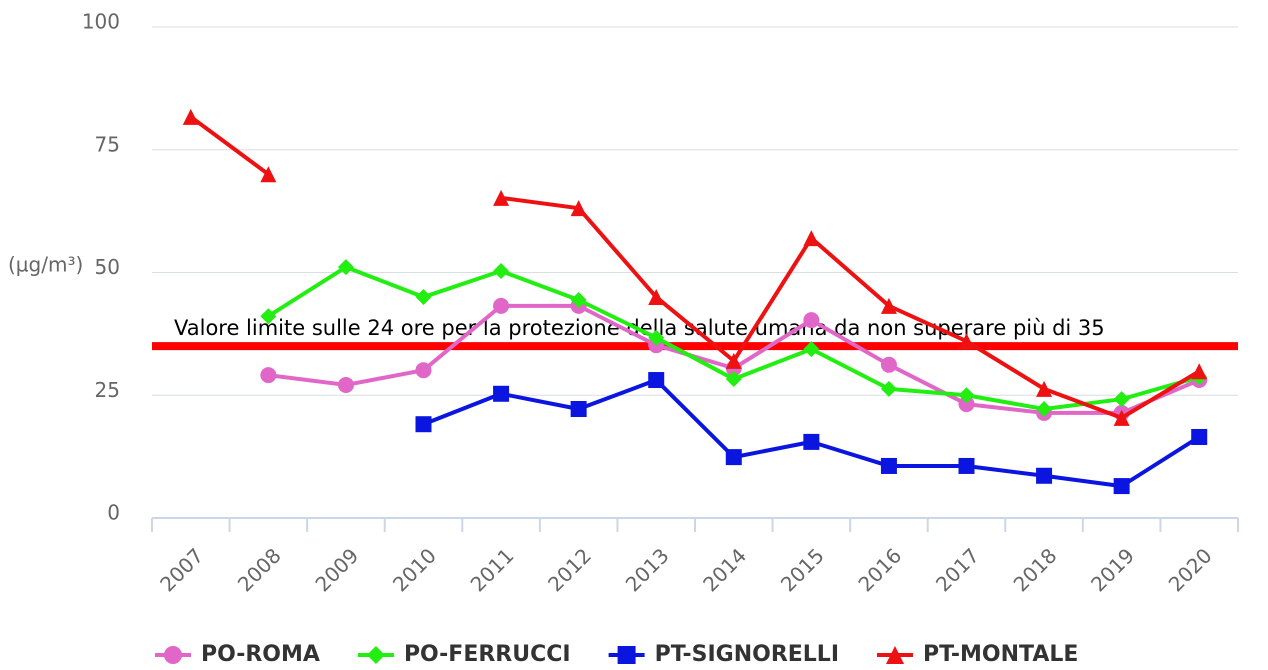 This screenshot has height=670, width=1268. I want to click on legend-label: PO-ROMA, so click(260, 654).